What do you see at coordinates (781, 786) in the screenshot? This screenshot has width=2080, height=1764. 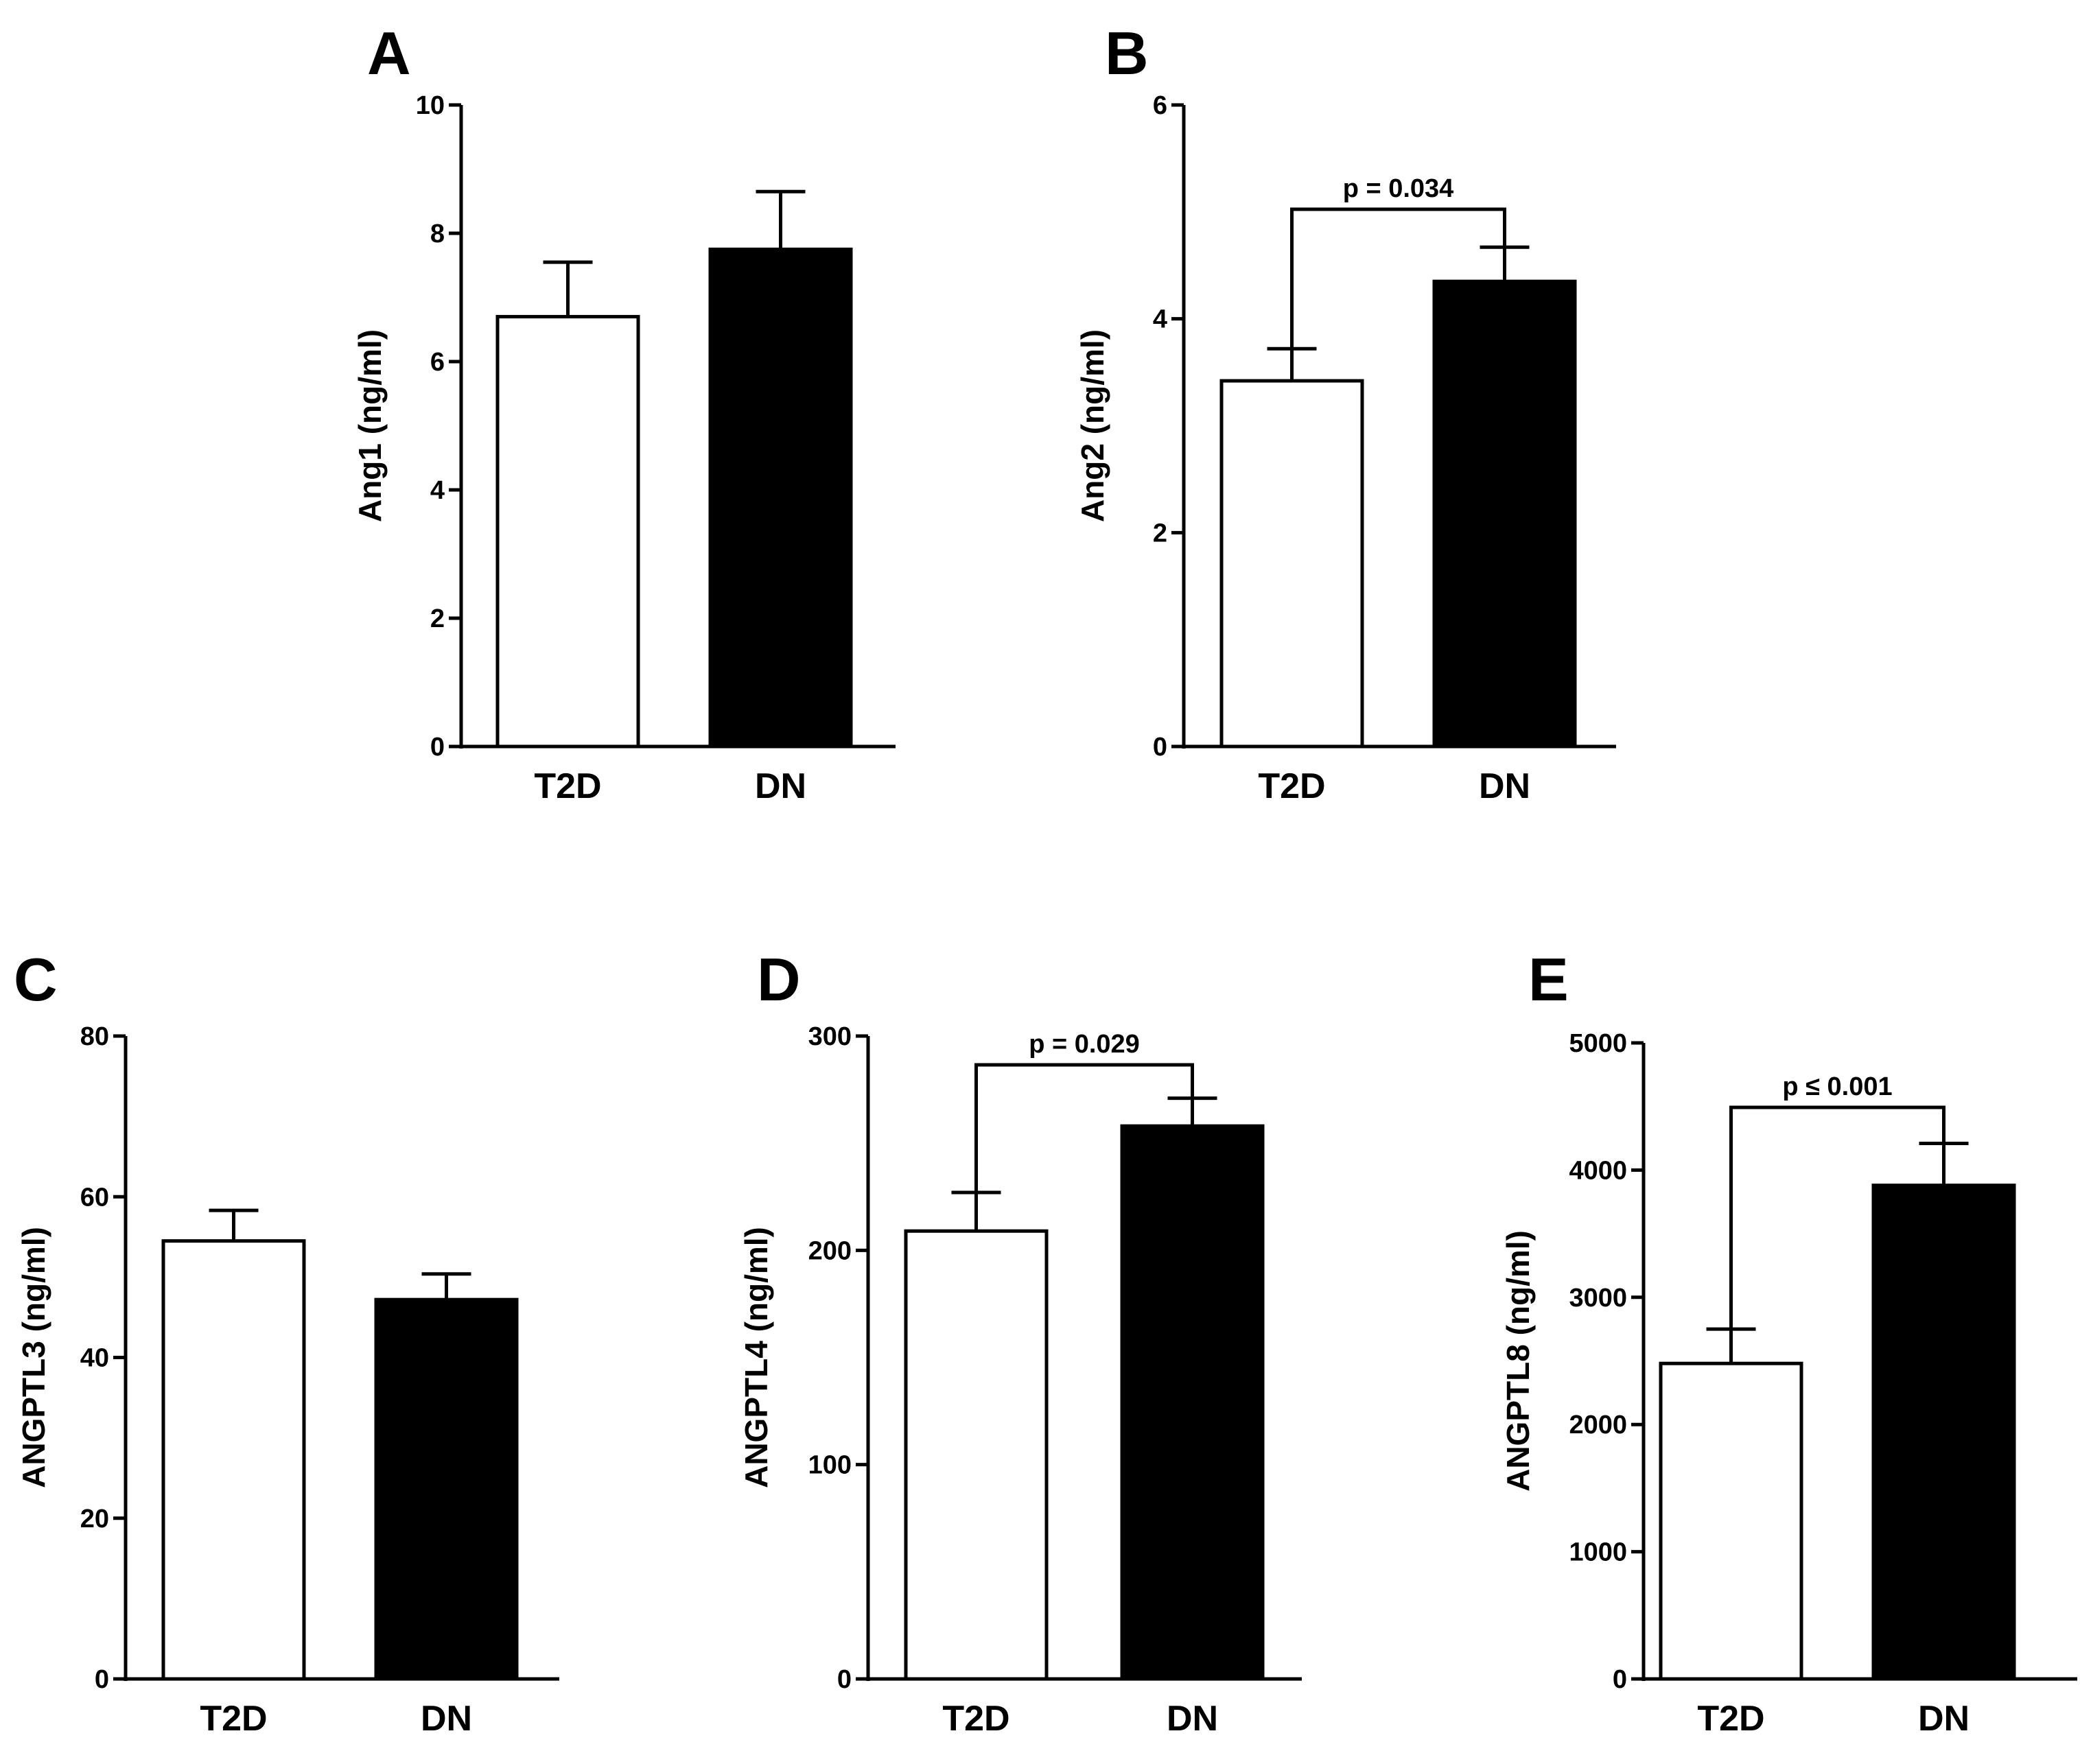 I see `panel-a-category-label: DN` at bounding box center [781, 786].